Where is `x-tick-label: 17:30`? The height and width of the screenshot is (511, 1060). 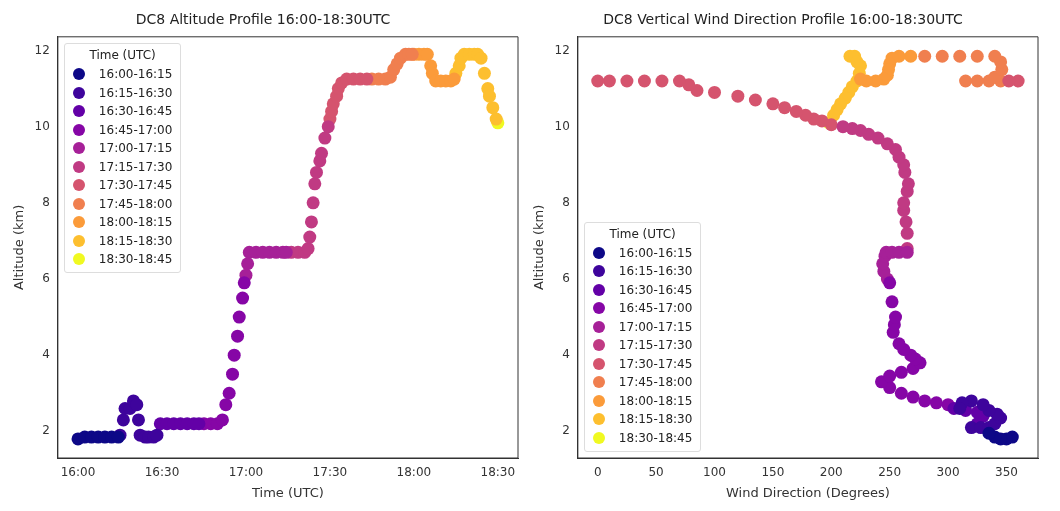
x-tick-label: 17:30 is located at coordinates (330, 472).